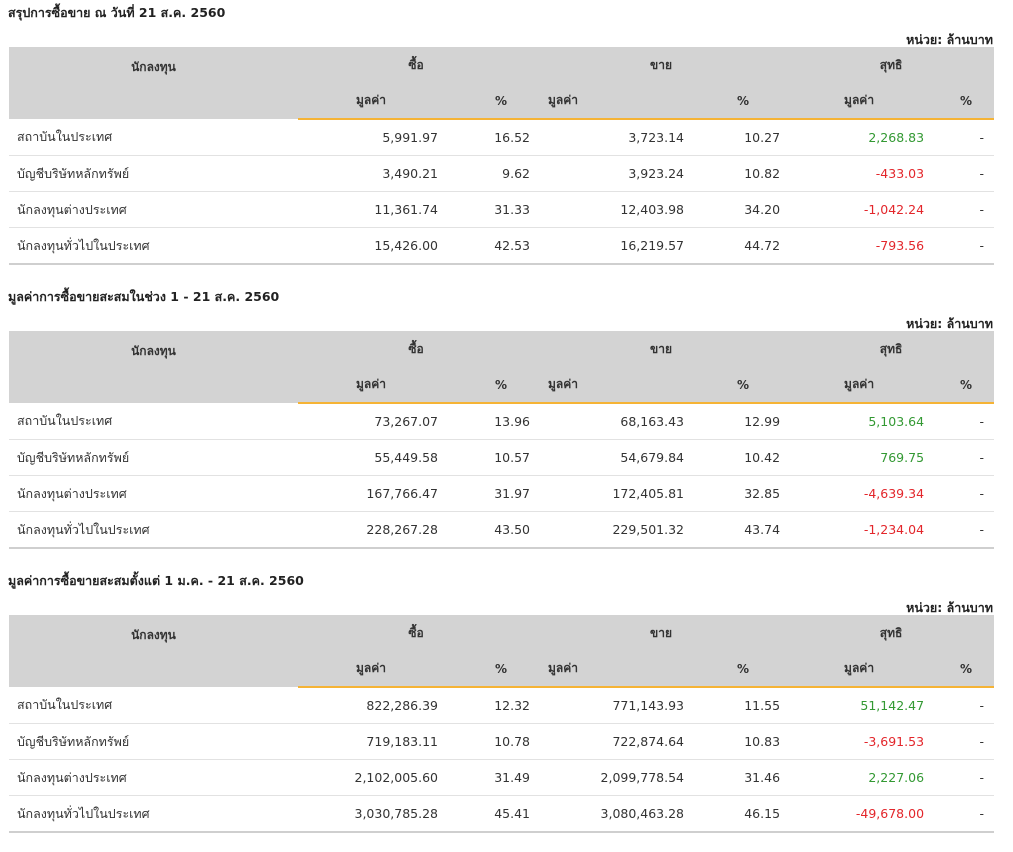 This screenshot has width=1013, height=852. Describe the element at coordinates (858, 421) in the screenshot. I see `net-value: 5,103.64` at that location.